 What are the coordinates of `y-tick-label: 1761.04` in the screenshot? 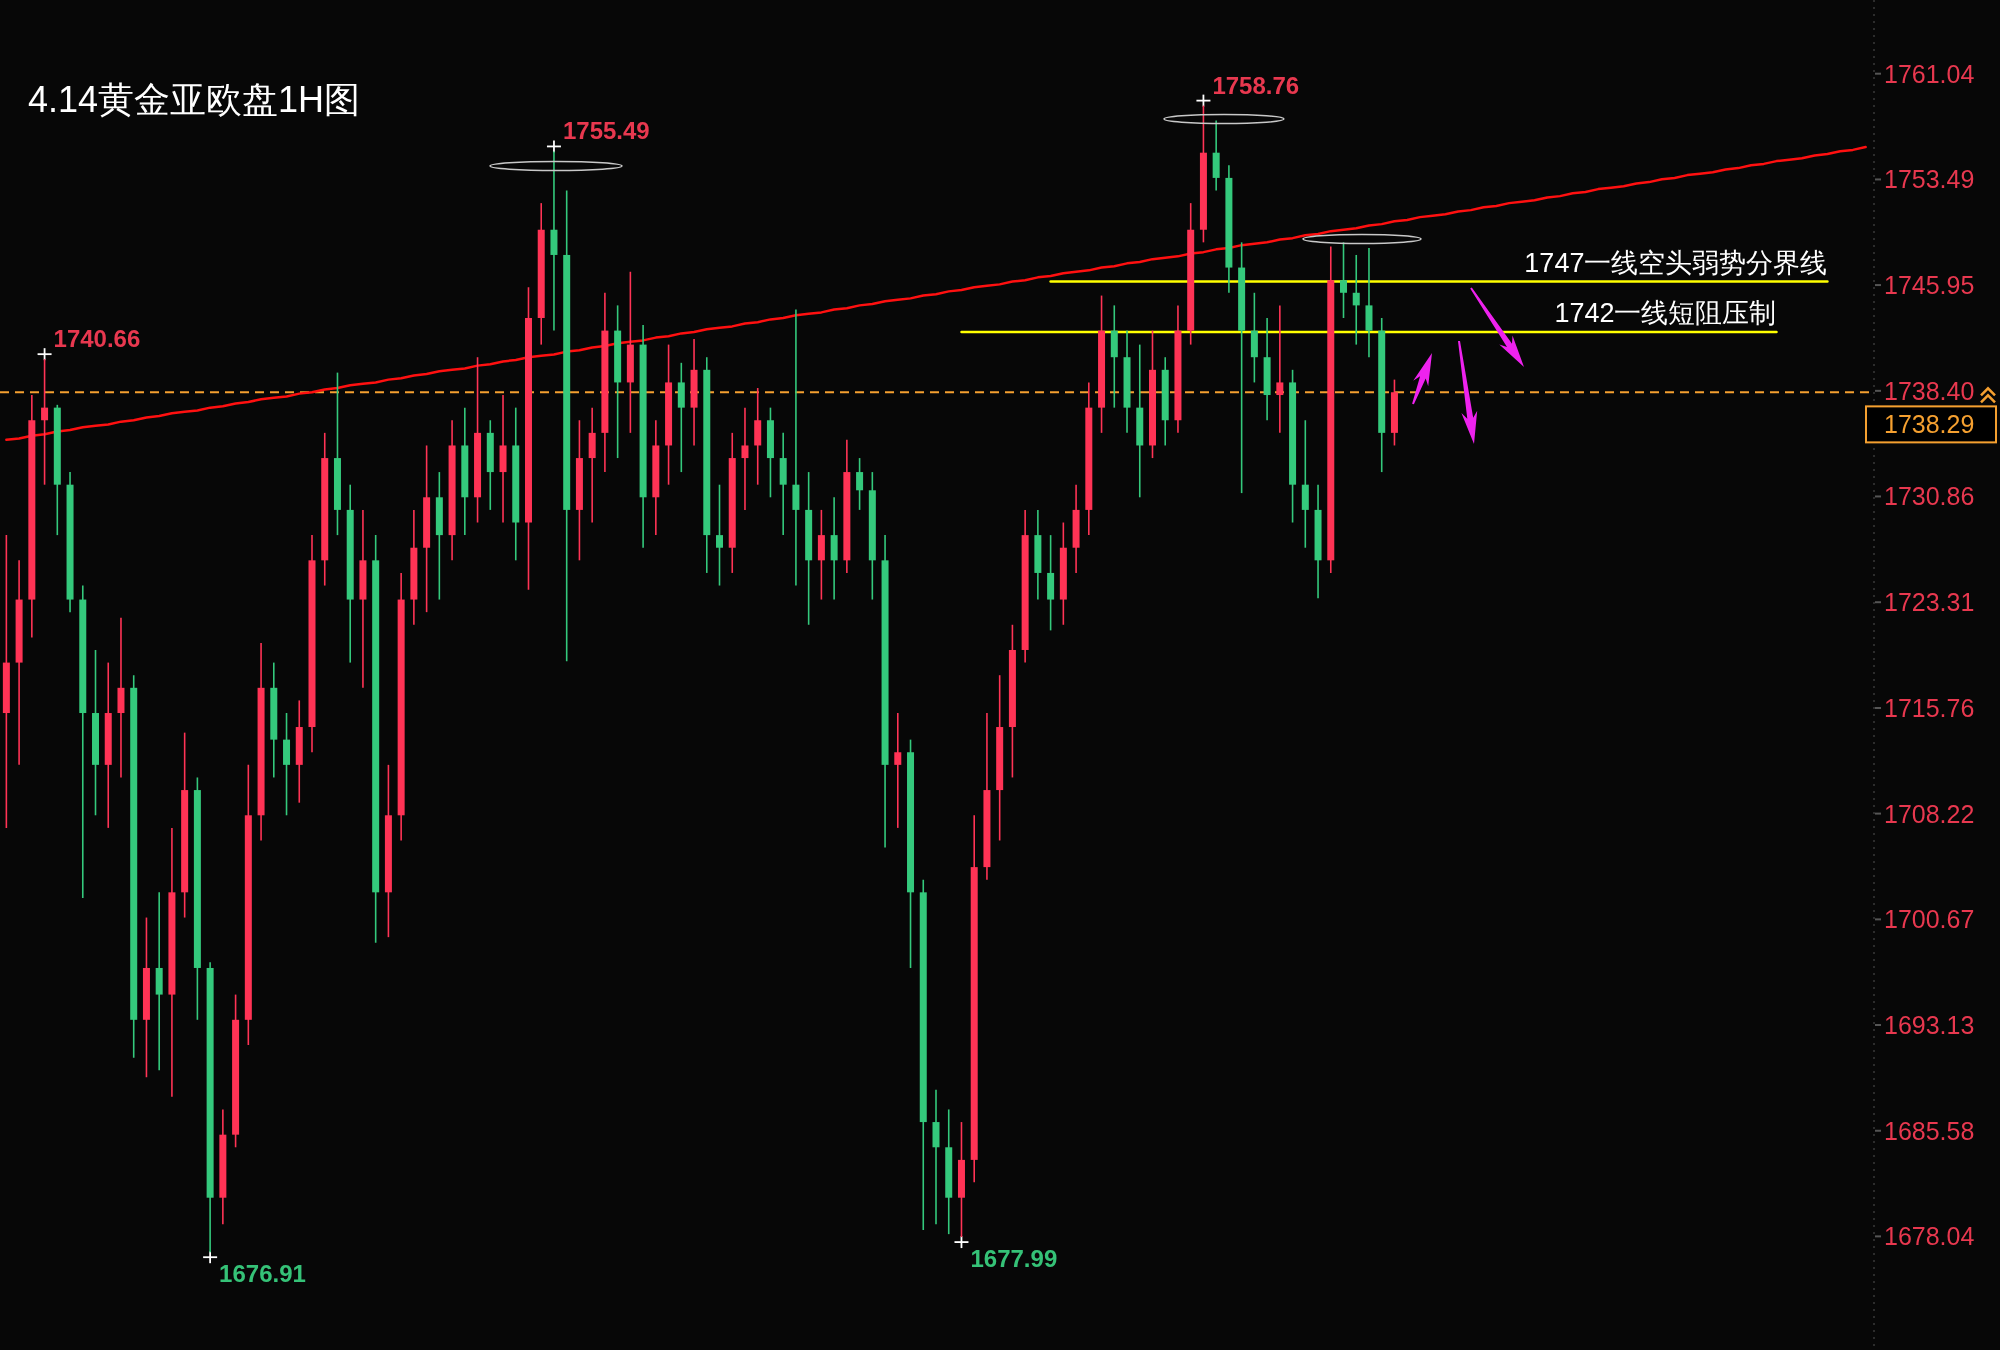 It's located at (1929, 73).